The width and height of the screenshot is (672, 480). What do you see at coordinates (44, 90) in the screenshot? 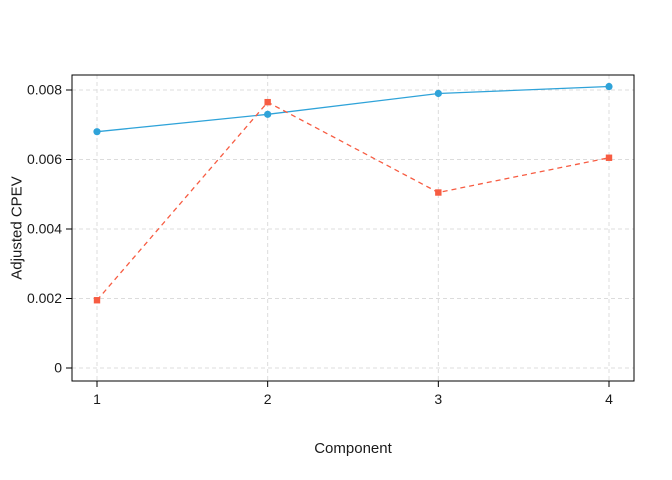
I see `y-tick-label: 0.008` at bounding box center [44, 90].